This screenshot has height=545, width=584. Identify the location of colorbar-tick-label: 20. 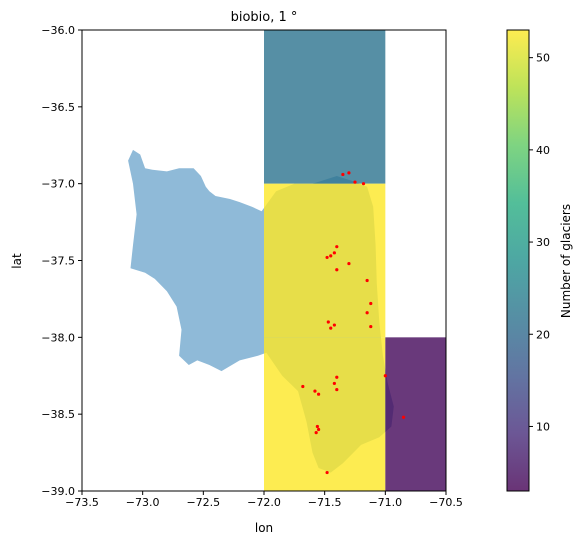
(543, 334).